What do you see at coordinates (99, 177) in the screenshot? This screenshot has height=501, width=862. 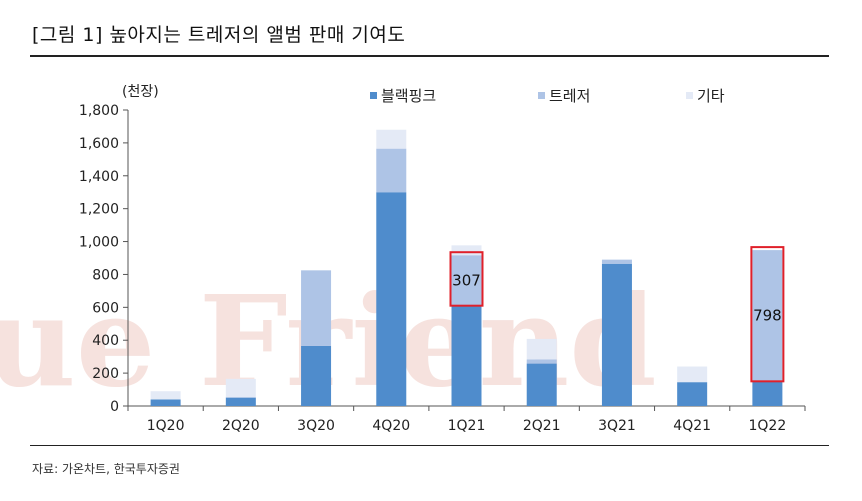 I see `y-tick-label: 1,400` at bounding box center [99, 177].